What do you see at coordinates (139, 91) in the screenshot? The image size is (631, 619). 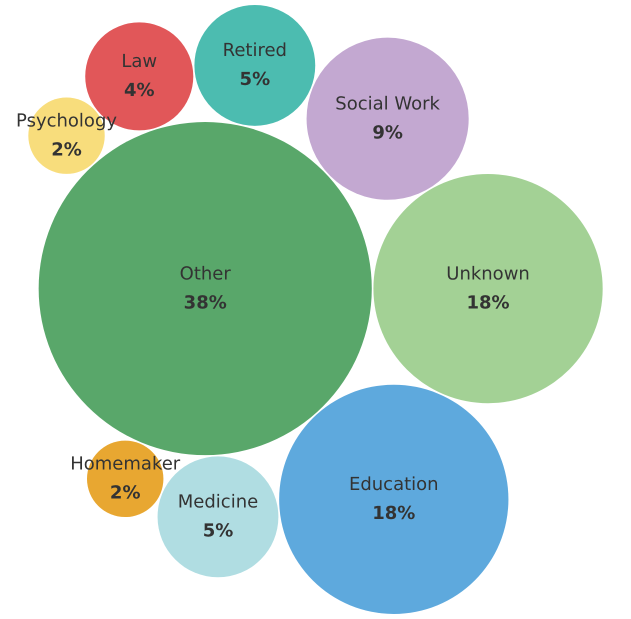 I see `data-label: 4%` at bounding box center [139, 91].